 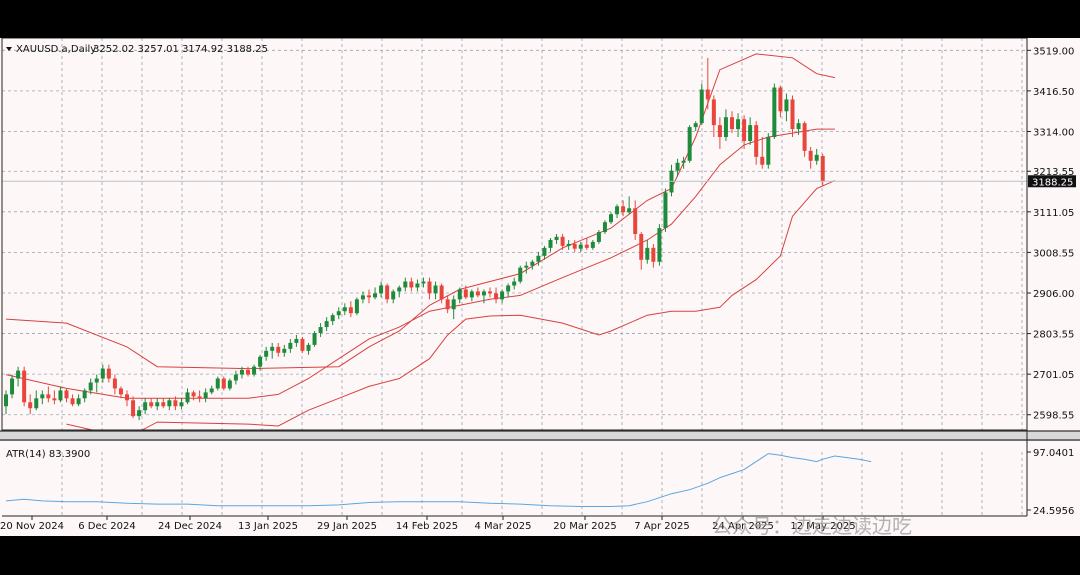 What do you see at coordinates (1052, 181) in the screenshot?
I see `price-tag: 3188.25` at bounding box center [1052, 181].